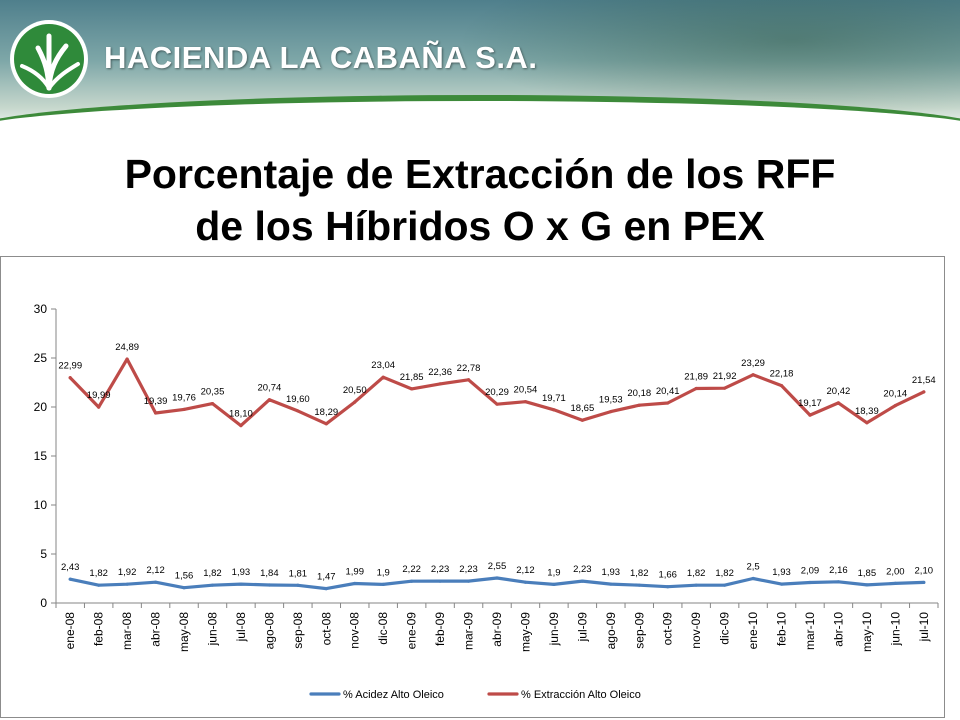 The image size is (960, 720). I want to click on data-label: 1,9, so click(383, 572).